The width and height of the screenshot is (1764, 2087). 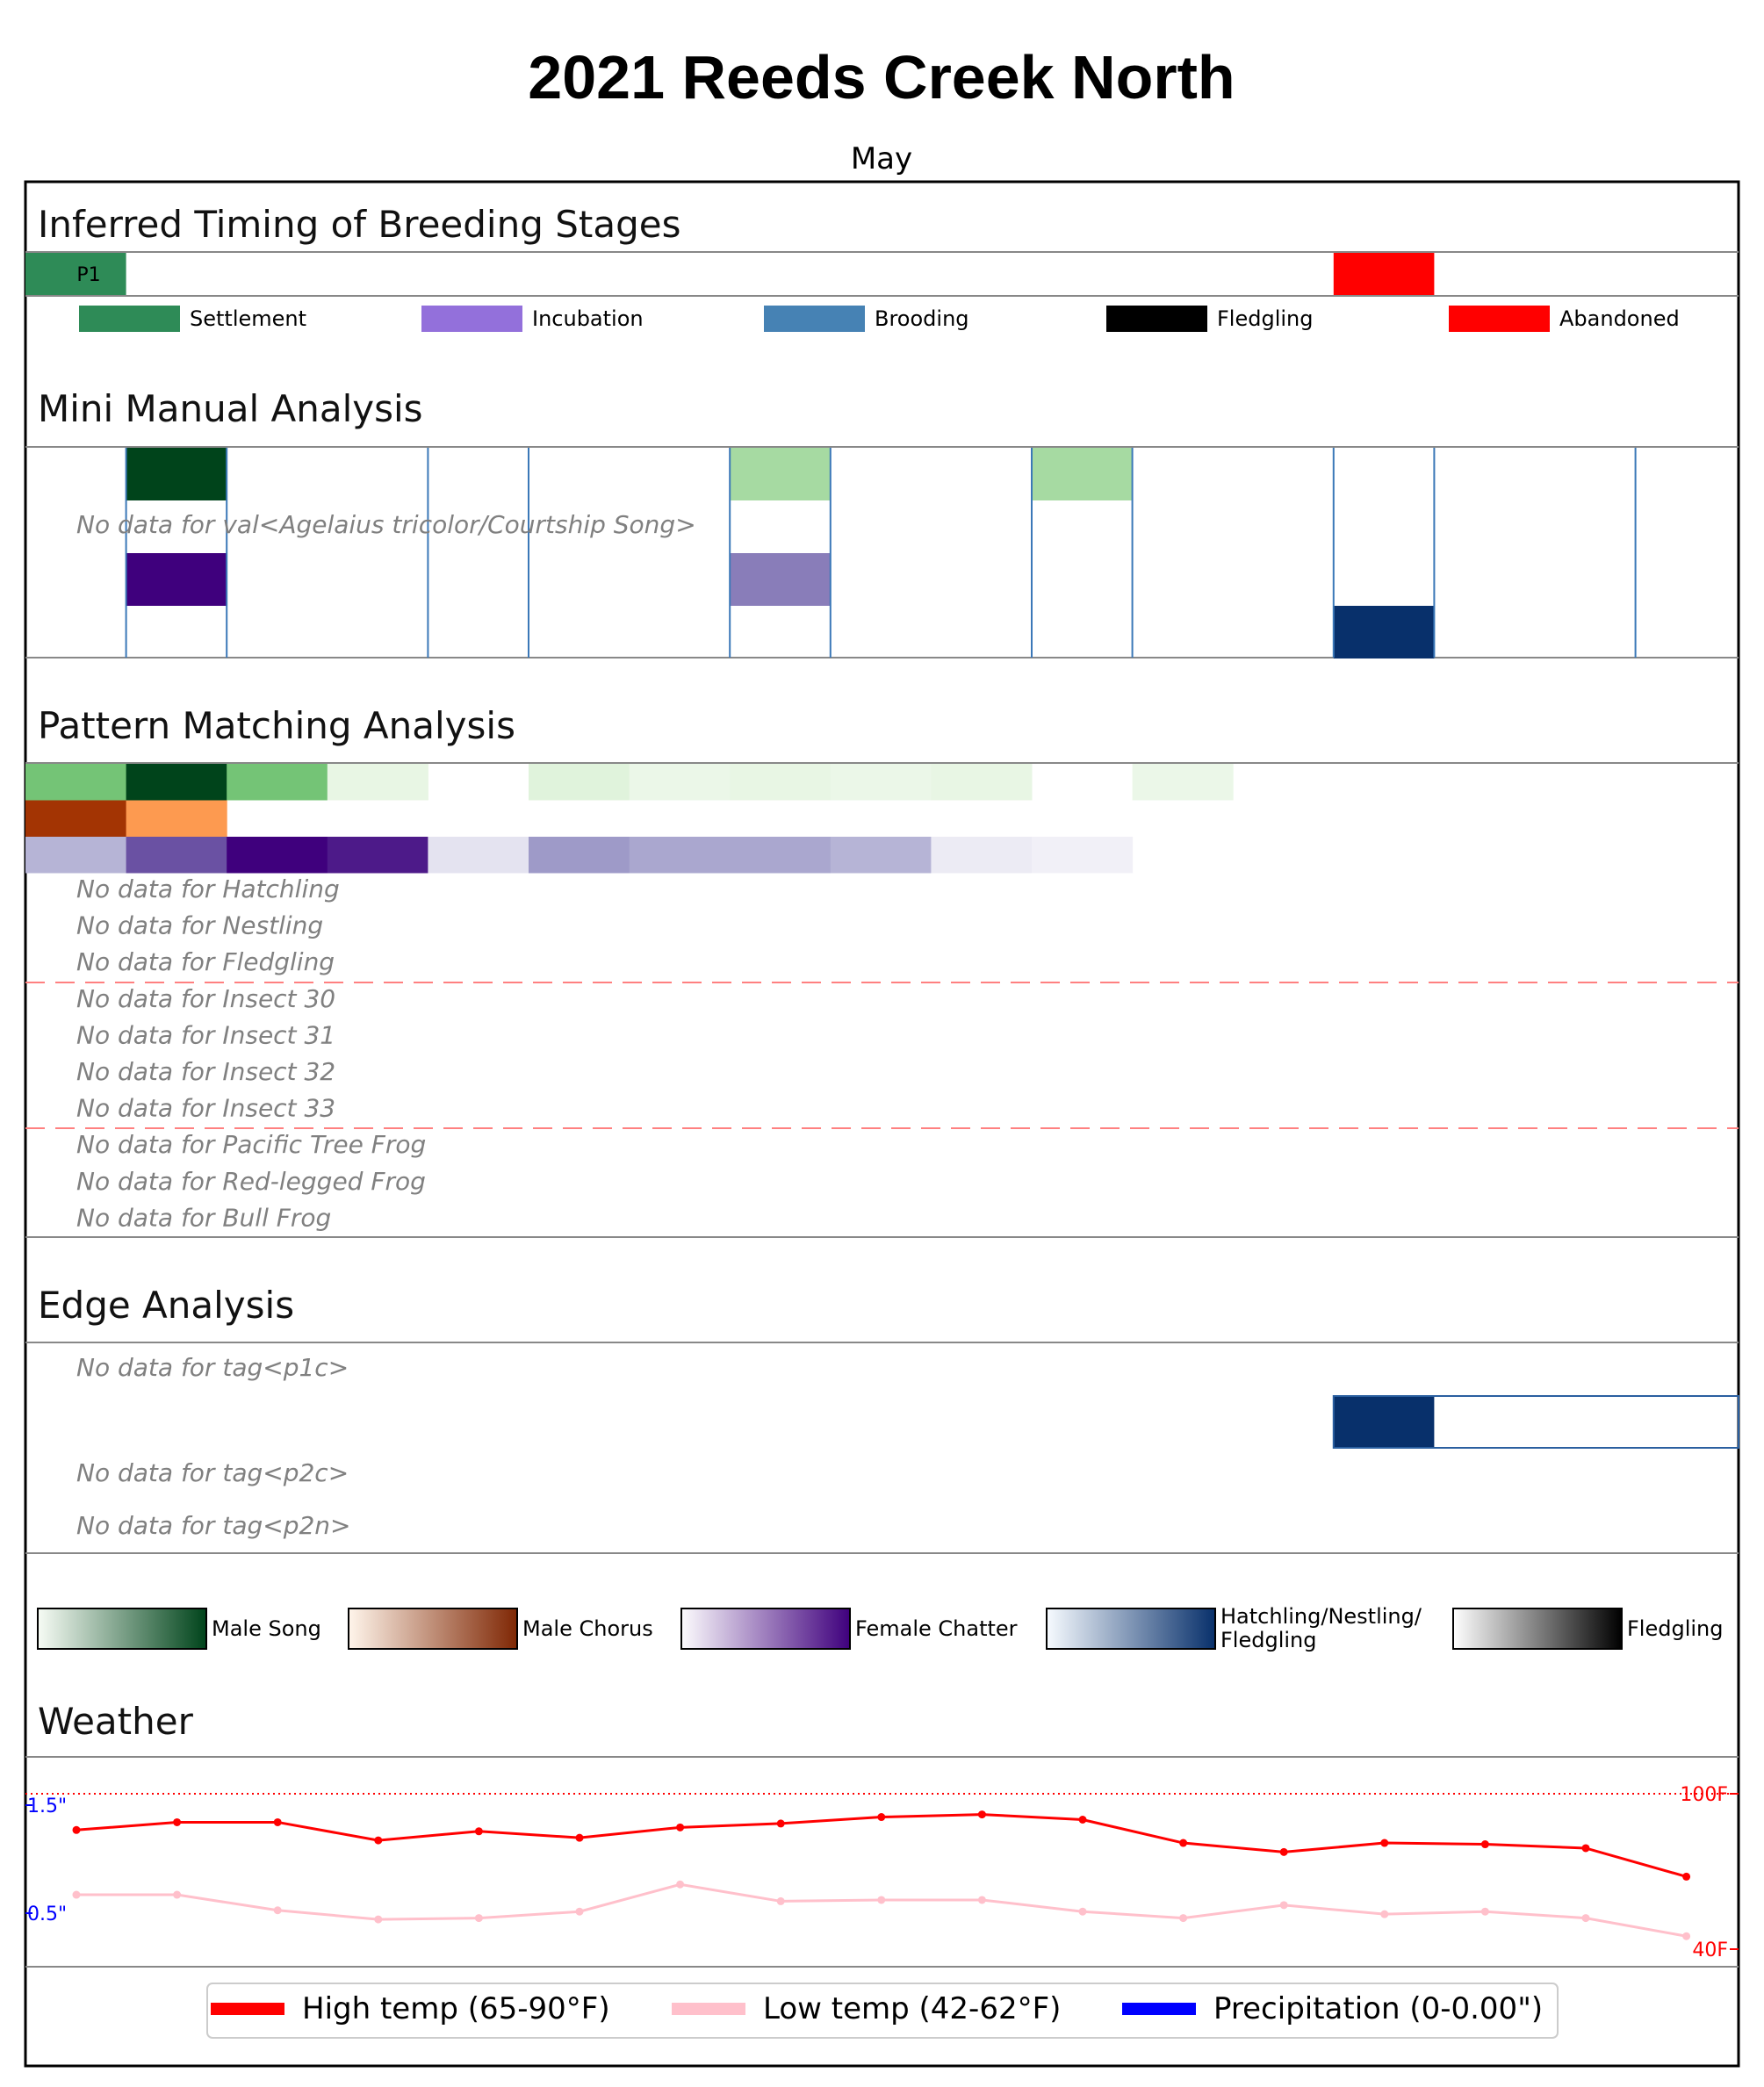 What do you see at coordinates (230, 408) in the screenshot?
I see `mini-title: Mini Manual Analysis` at bounding box center [230, 408].